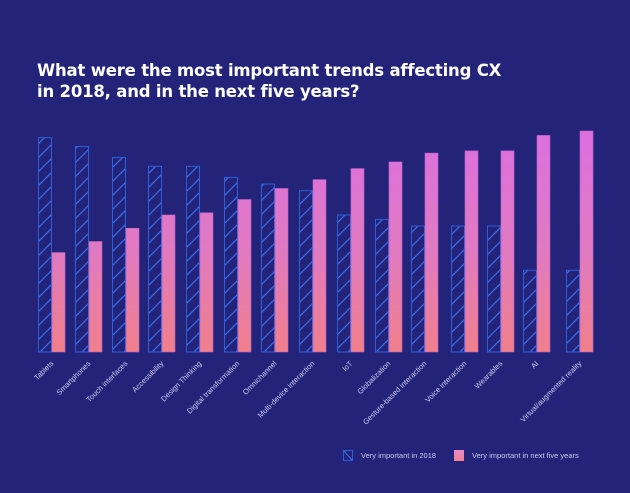 This screenshot has height=493, width=630. What do you see at coordinates (543, 244) in the screenshot?
I see `bar-next-five-years-ai` at bounding box center [543, 244].